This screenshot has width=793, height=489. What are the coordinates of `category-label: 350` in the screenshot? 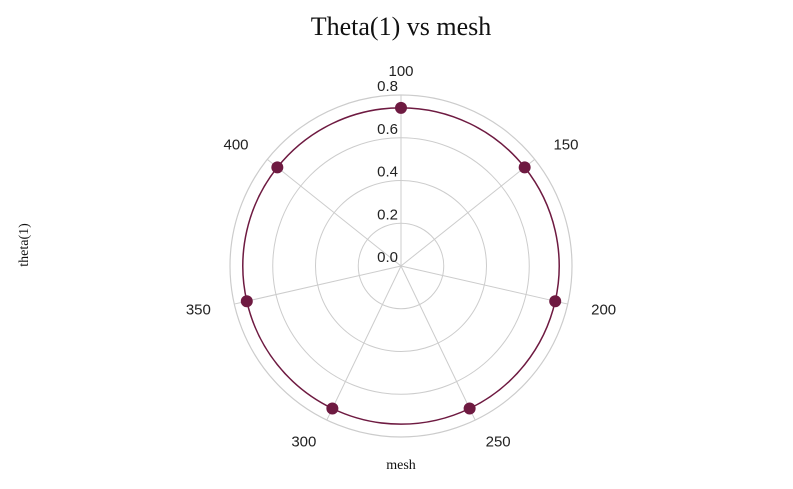 It's located at (198, 309).